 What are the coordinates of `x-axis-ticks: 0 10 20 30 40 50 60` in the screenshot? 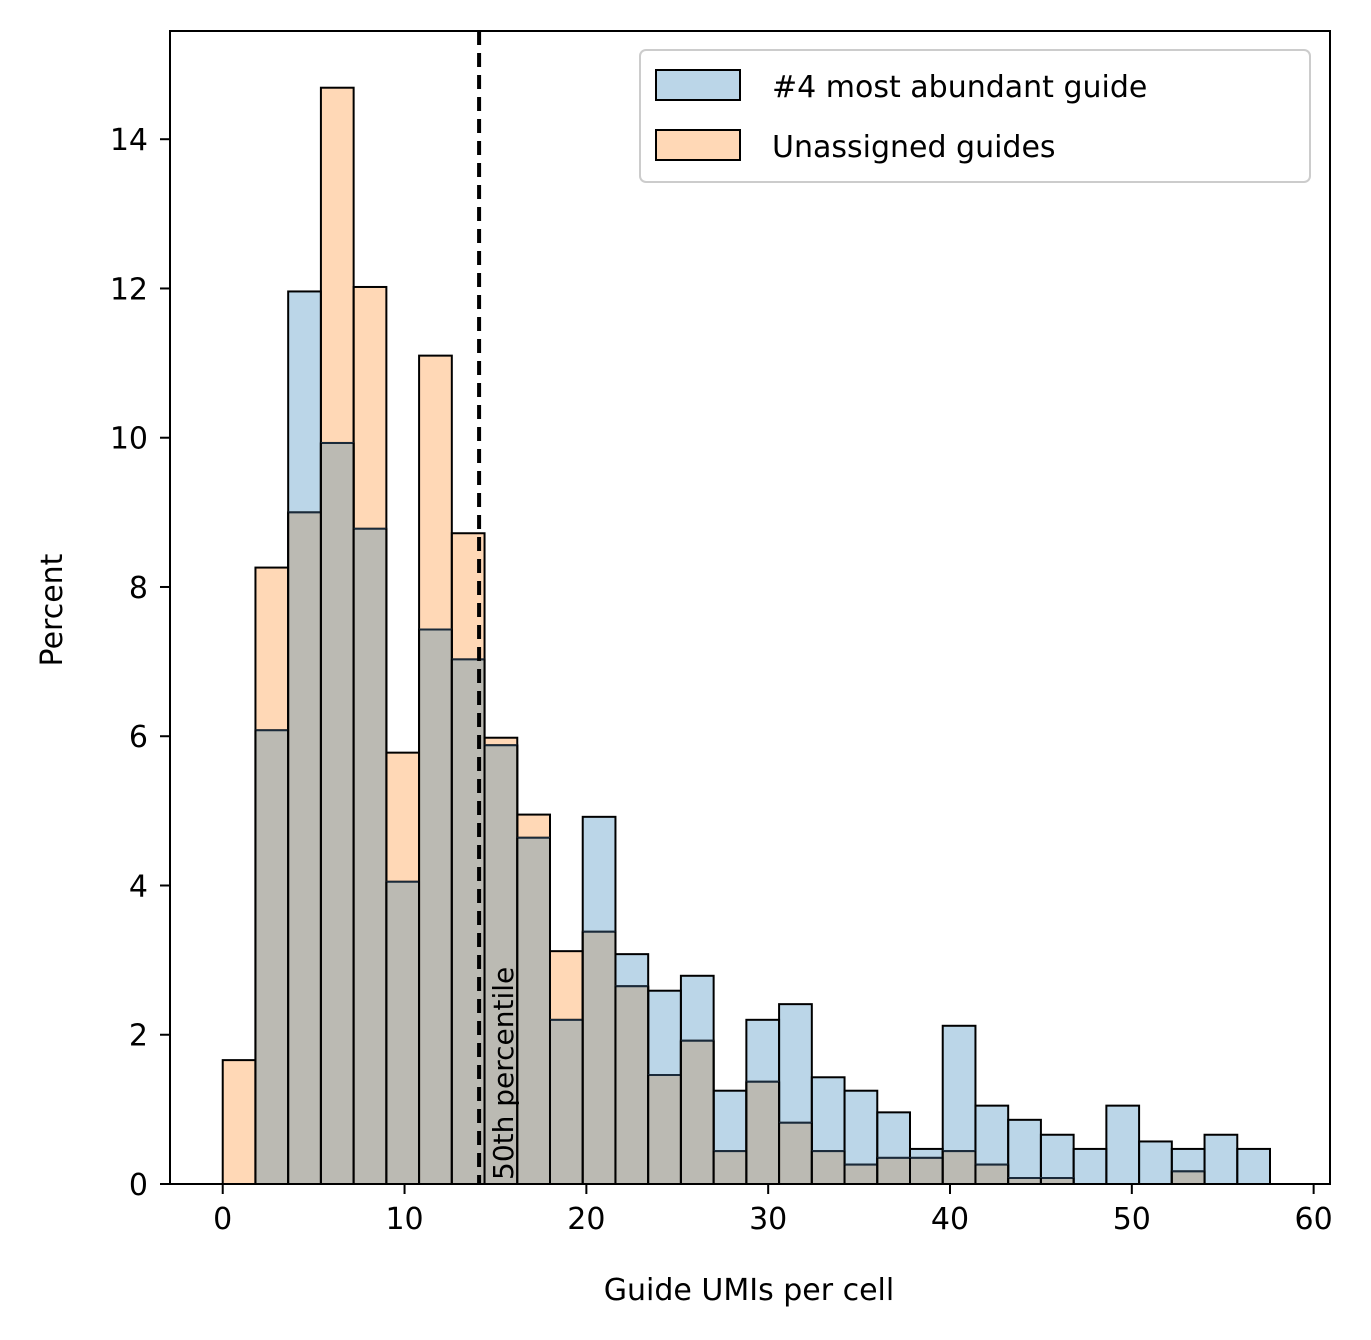 It's located at (773, 1210).